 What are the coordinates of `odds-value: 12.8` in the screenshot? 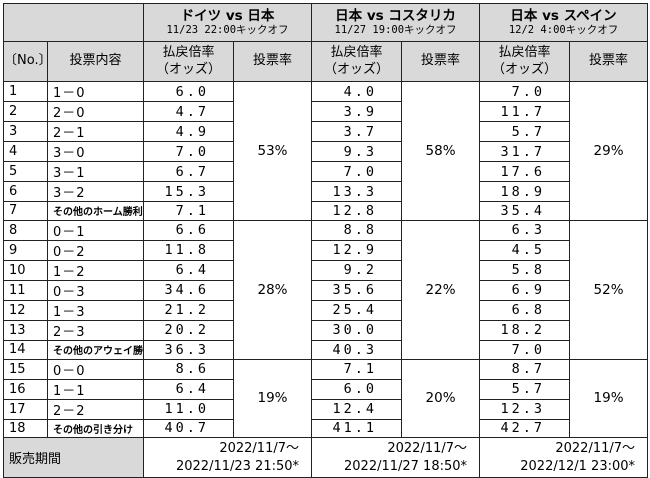 It's located at (357, 211).